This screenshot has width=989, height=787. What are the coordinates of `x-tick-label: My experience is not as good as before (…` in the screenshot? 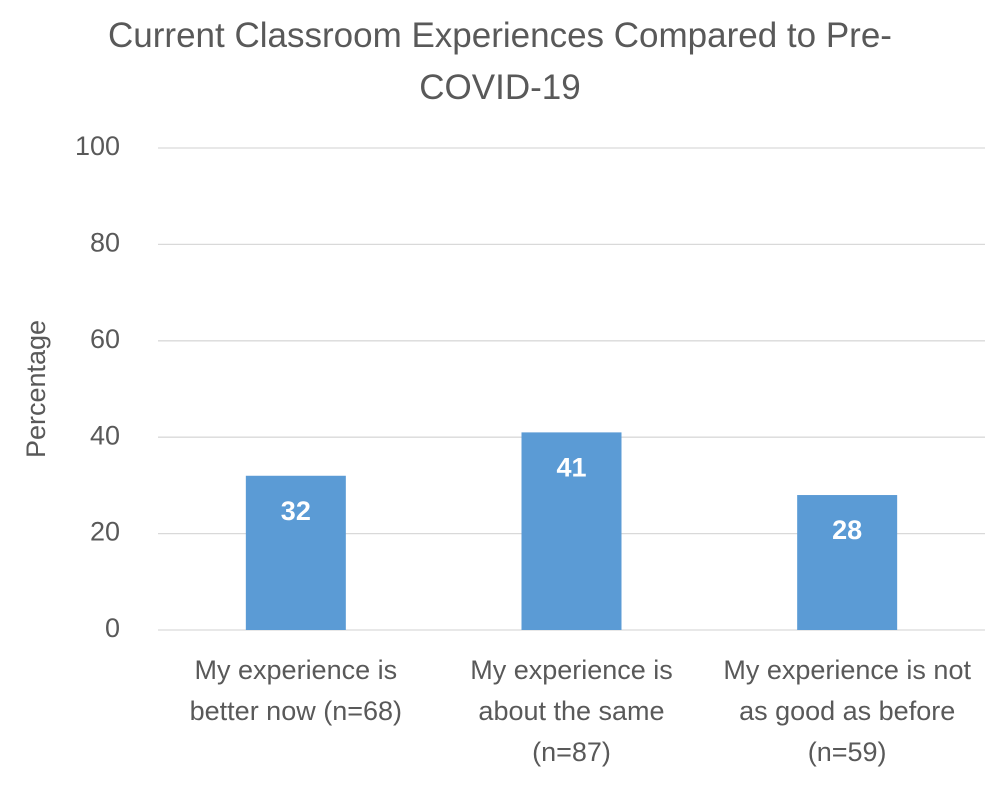 It's located at (847, 711).